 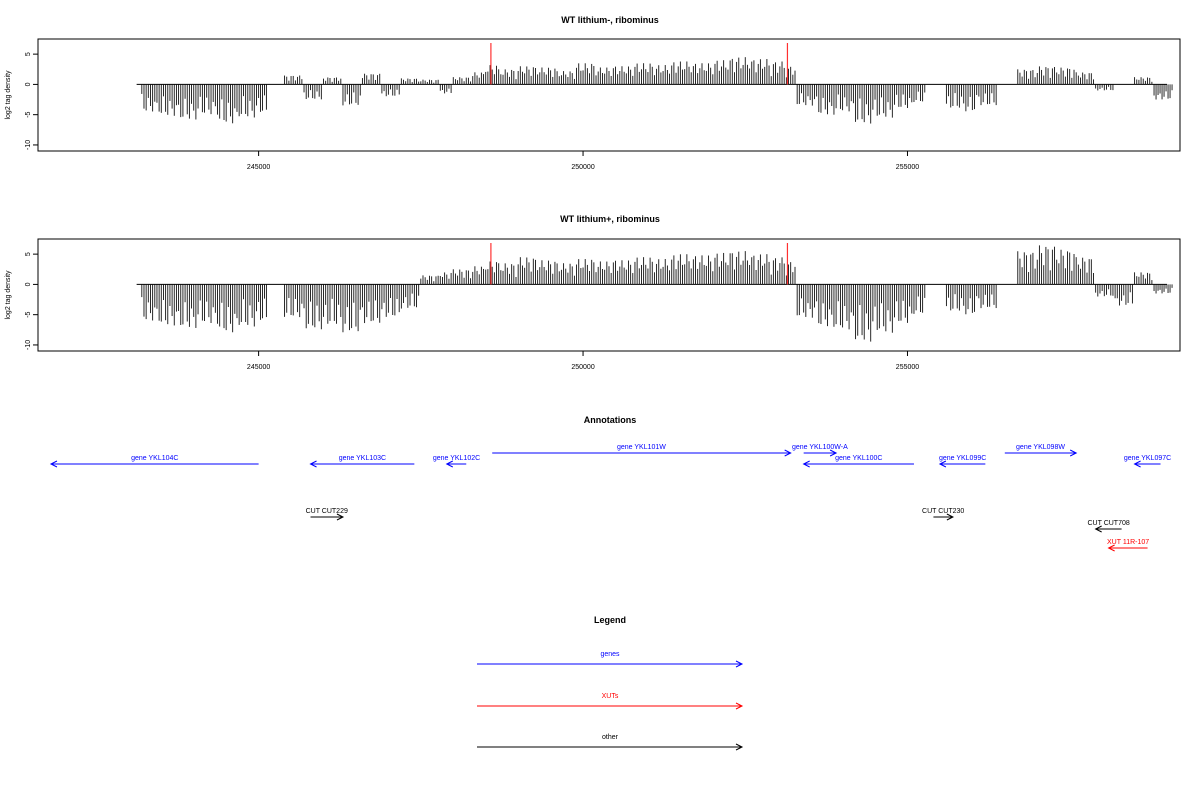 I want to click on legend-label: XUTs, so click(x=610, y=696).